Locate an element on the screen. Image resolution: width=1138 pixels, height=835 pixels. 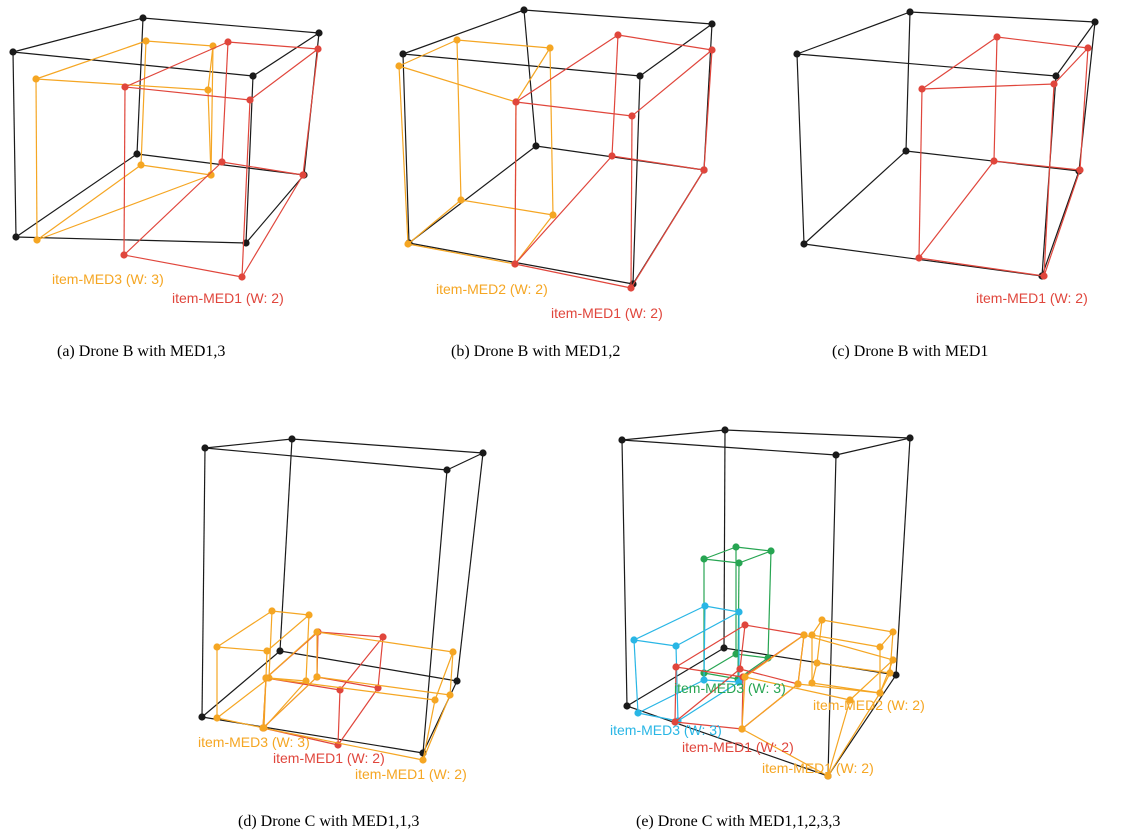
panel-d-label-med1-2: item-MED1 (W: 2) is located at coordinates (411, 774).